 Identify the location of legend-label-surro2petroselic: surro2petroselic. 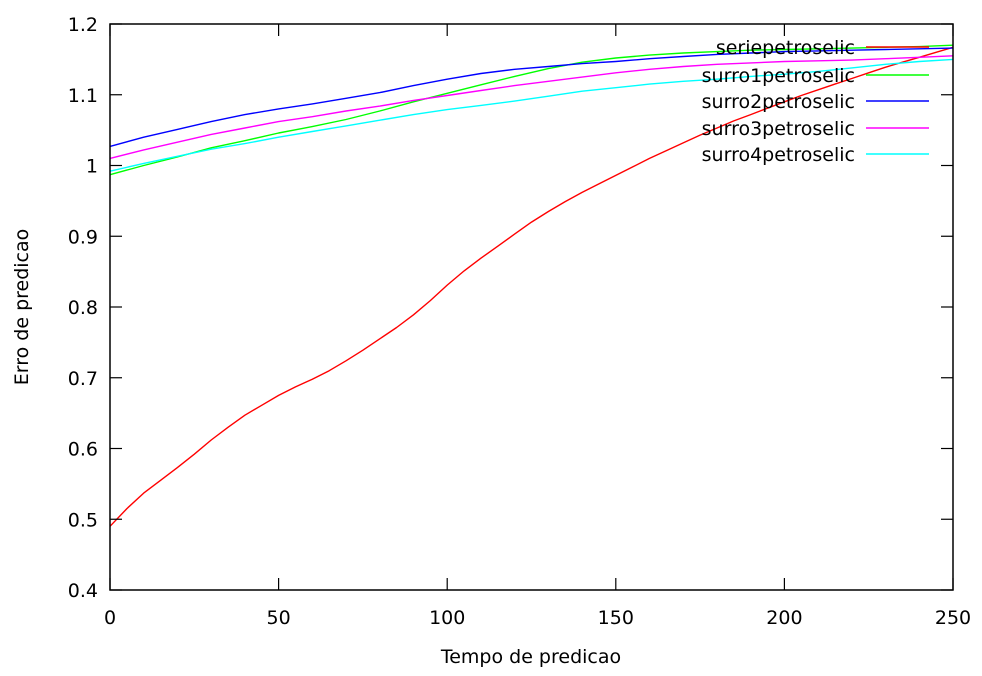
(778, 102).